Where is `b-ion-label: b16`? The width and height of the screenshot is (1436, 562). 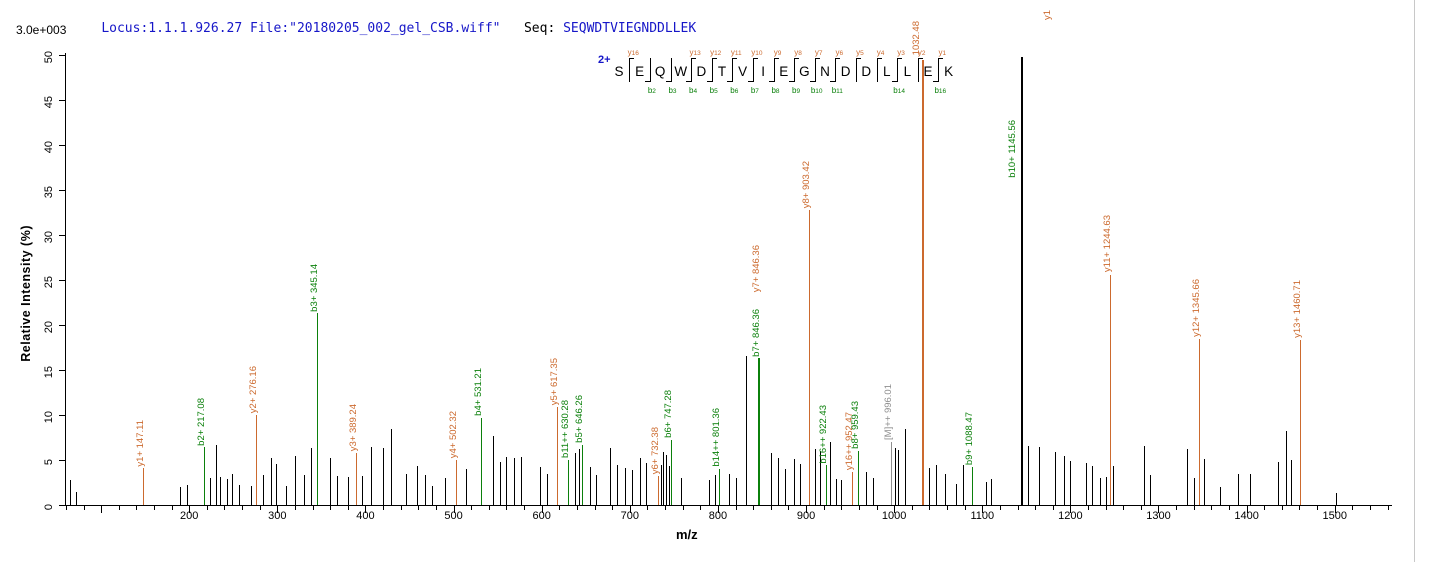
b-ion-label: b16 is located at coordinates (940, 90).